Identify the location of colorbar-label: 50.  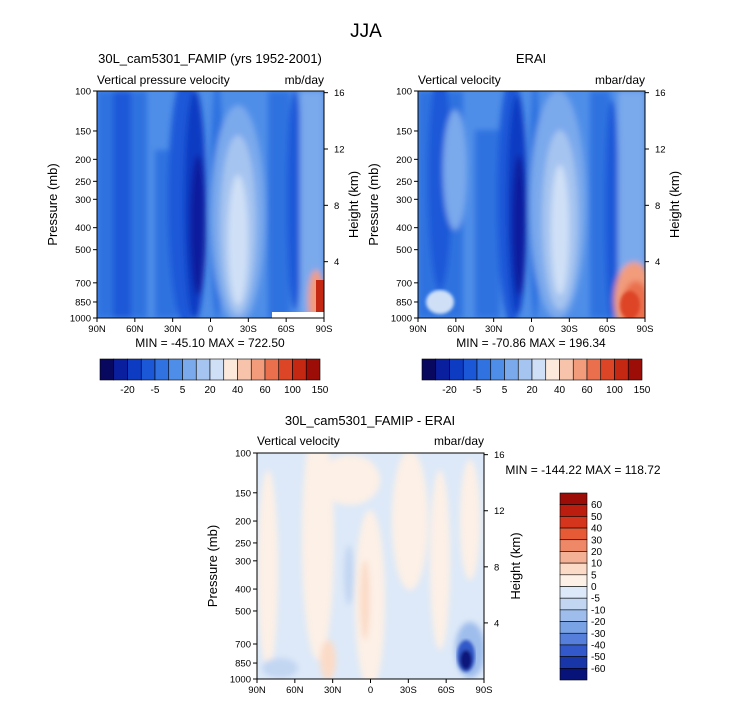
(597, 517).